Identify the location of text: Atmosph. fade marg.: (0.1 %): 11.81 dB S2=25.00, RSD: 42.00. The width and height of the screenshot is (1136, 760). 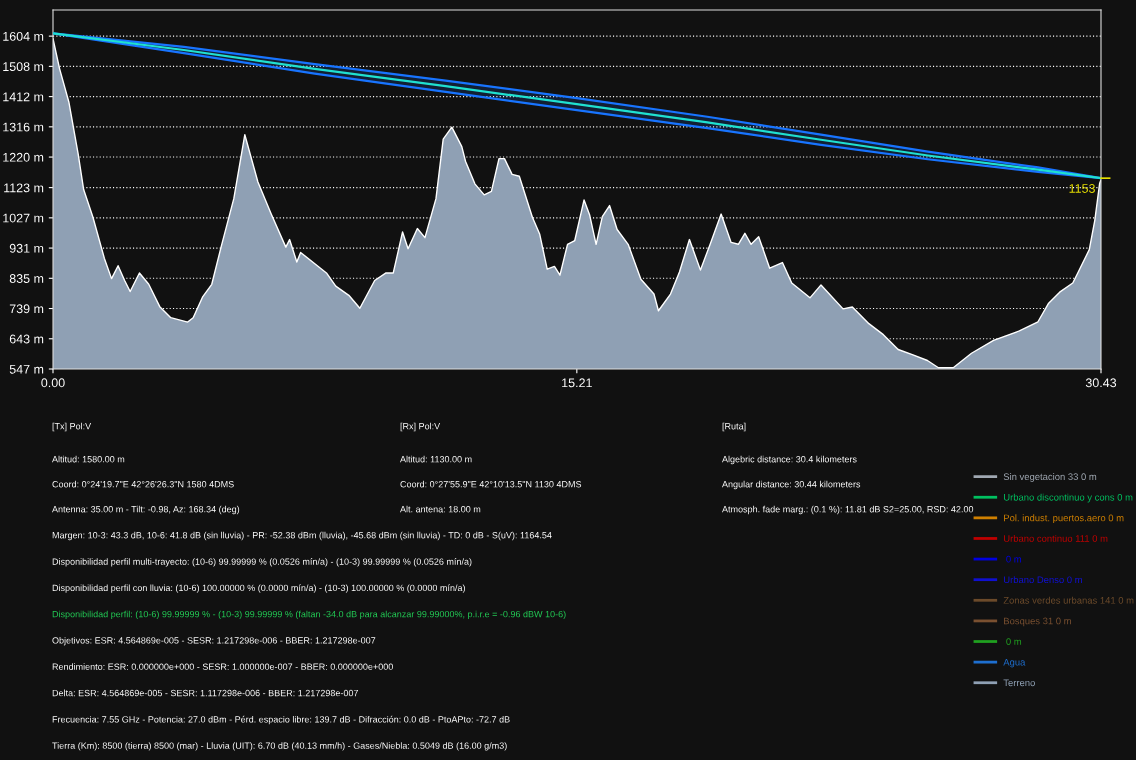
(848, 510).